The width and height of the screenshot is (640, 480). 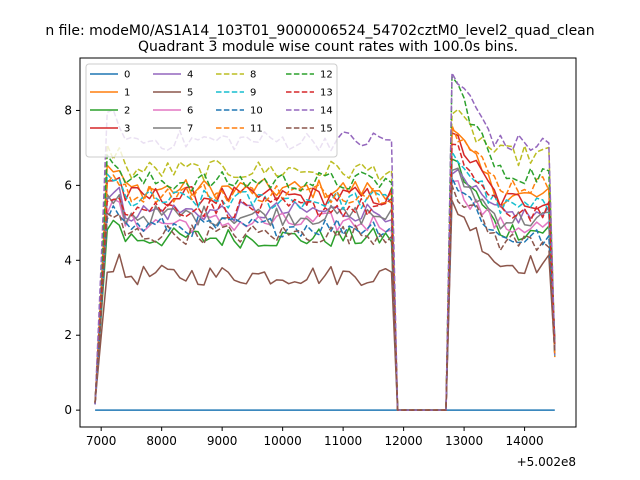 I want to click on legend-label-6: 6, so click(x=190, y=111).